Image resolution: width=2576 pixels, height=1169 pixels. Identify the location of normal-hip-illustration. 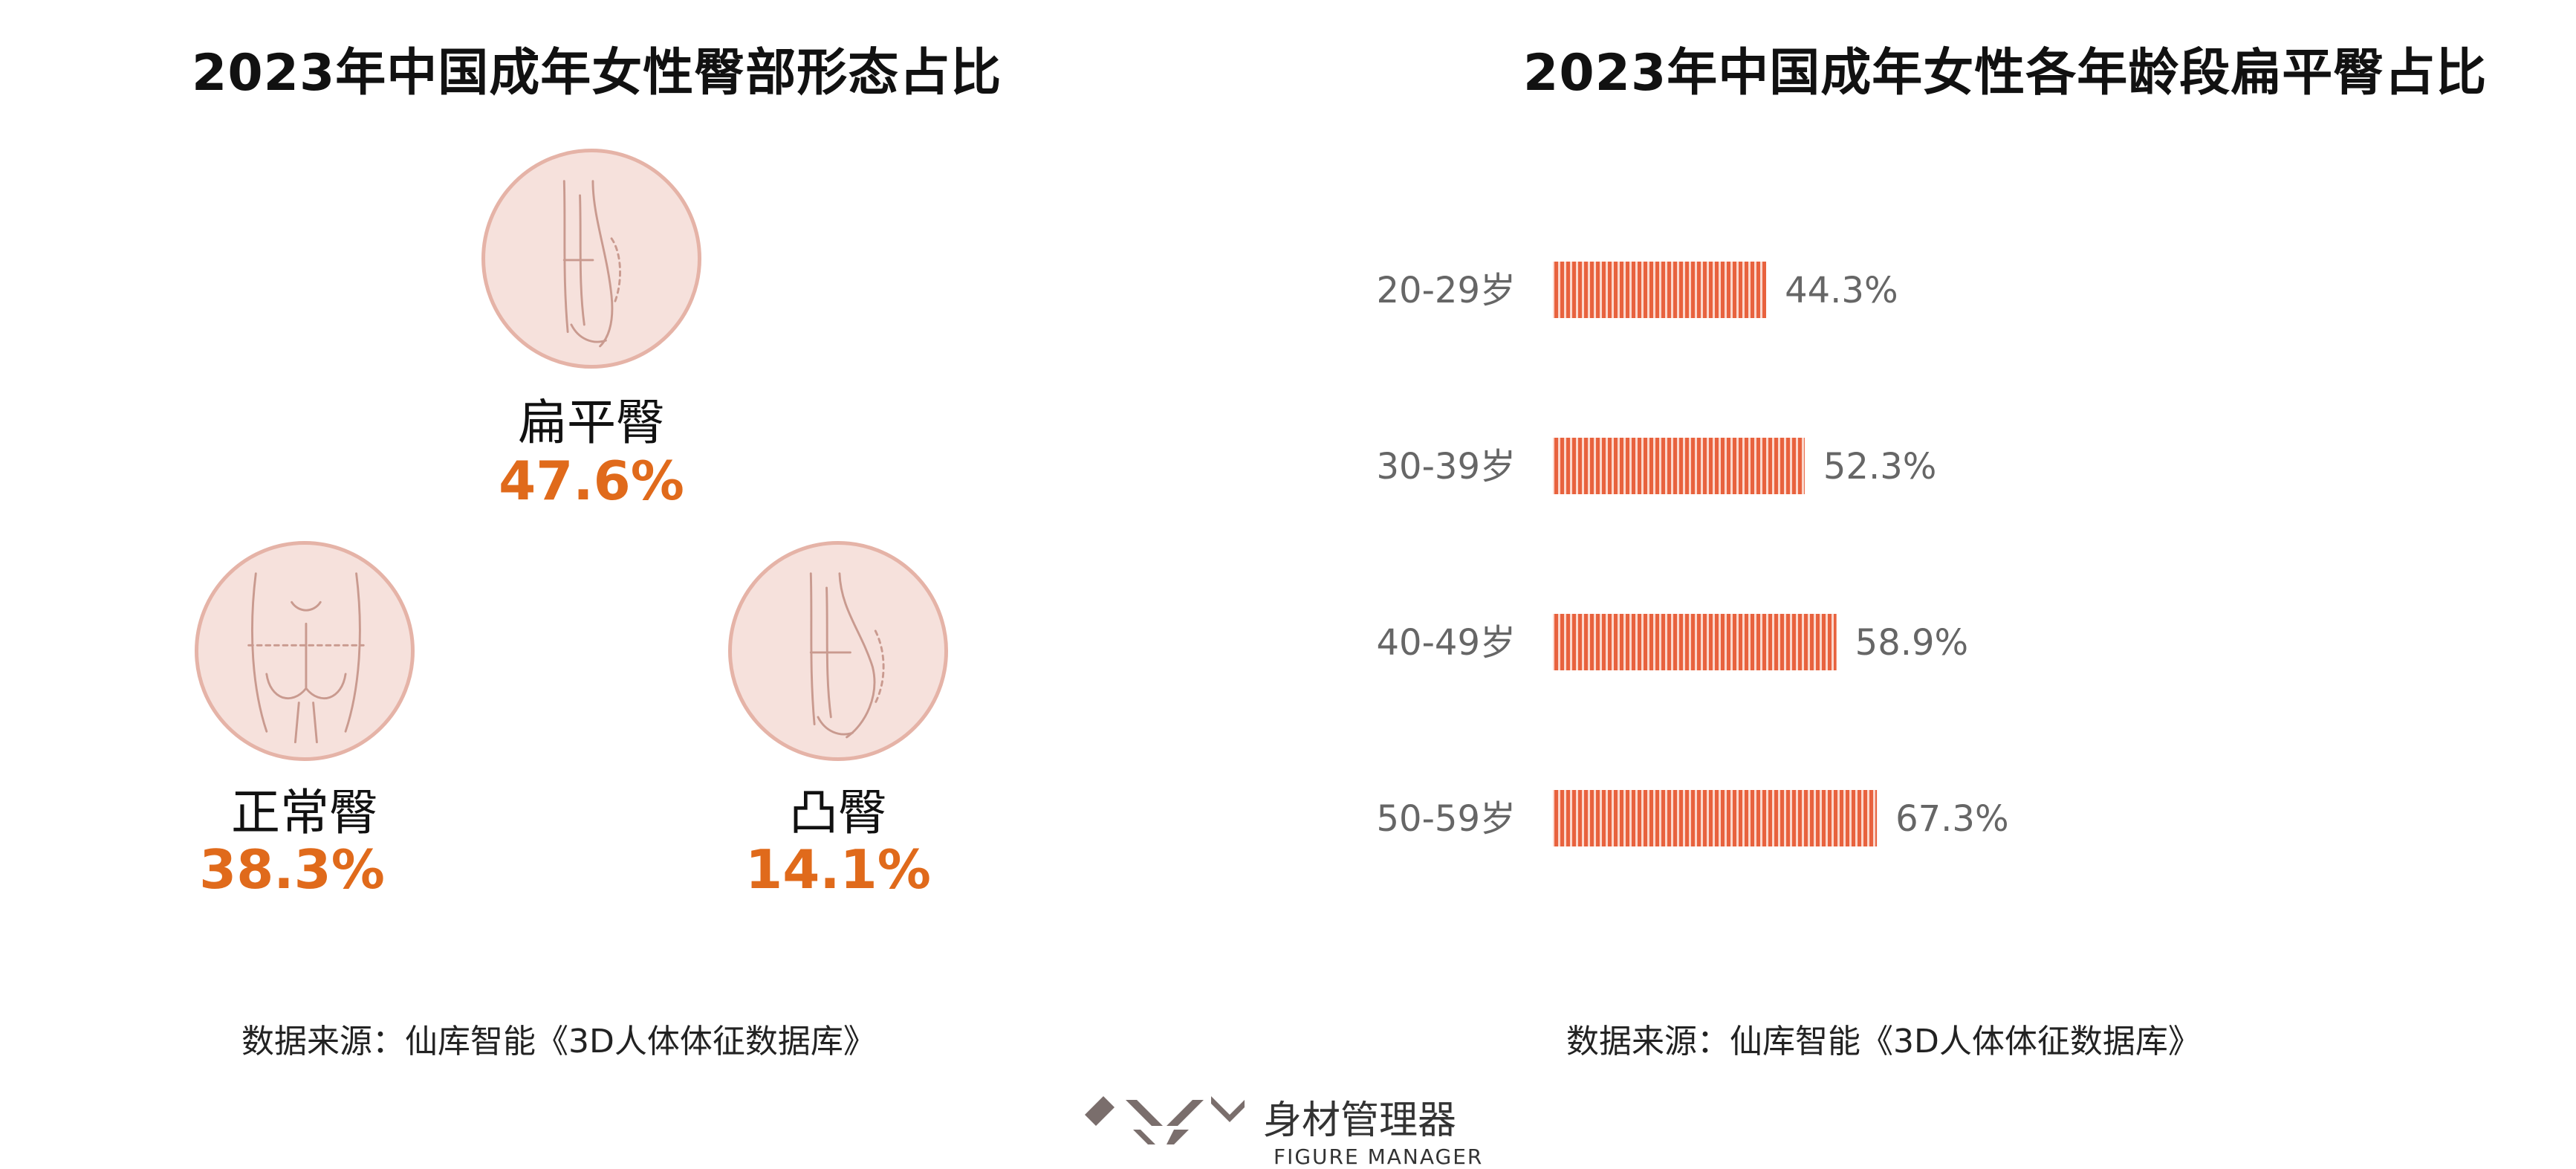
(305, 651).